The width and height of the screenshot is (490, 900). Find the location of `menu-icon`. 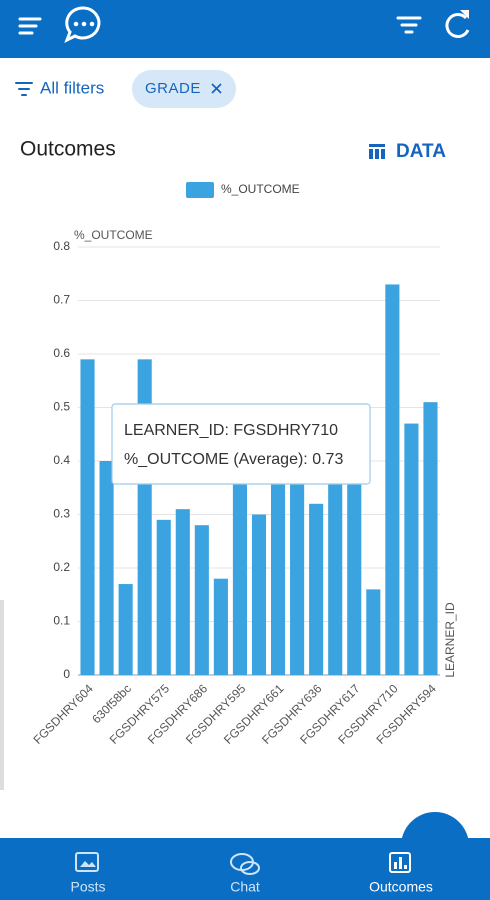

menu-icon is located at coordinates (30, 26).